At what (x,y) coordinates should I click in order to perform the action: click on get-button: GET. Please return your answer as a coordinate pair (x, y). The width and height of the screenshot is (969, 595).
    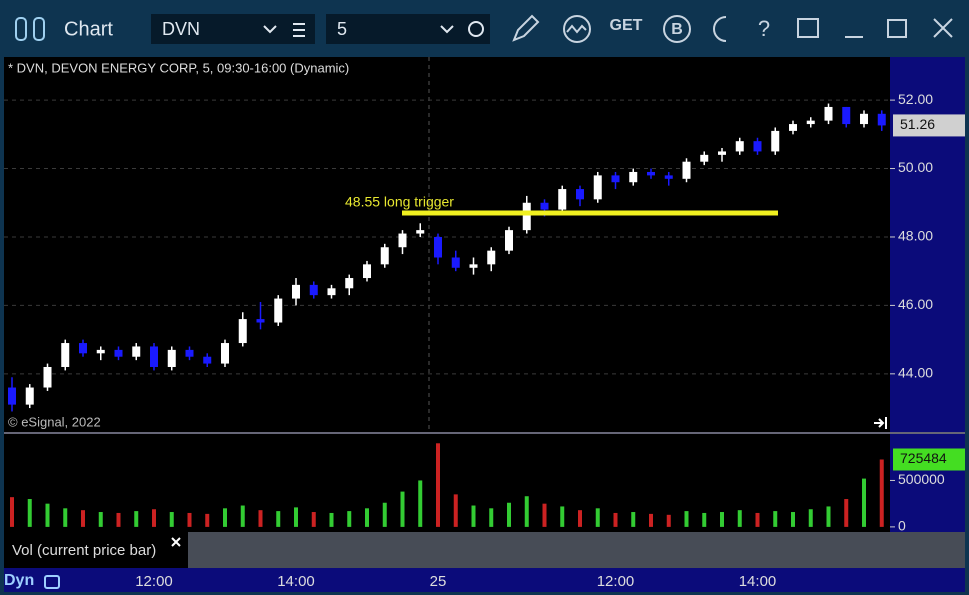
    Looking at the image, I should click on (626, 25).